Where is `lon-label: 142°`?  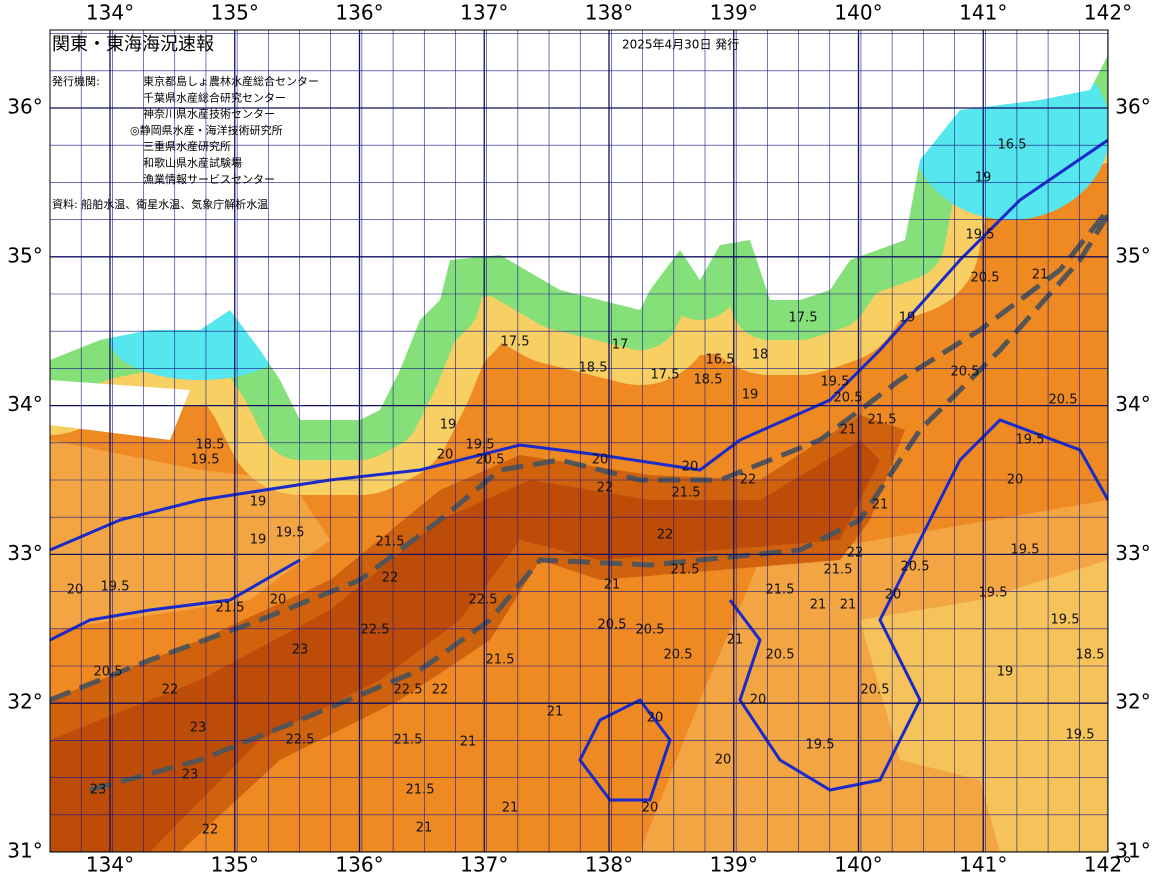 lon-label: 142° is located at coordinates (1108, 865).